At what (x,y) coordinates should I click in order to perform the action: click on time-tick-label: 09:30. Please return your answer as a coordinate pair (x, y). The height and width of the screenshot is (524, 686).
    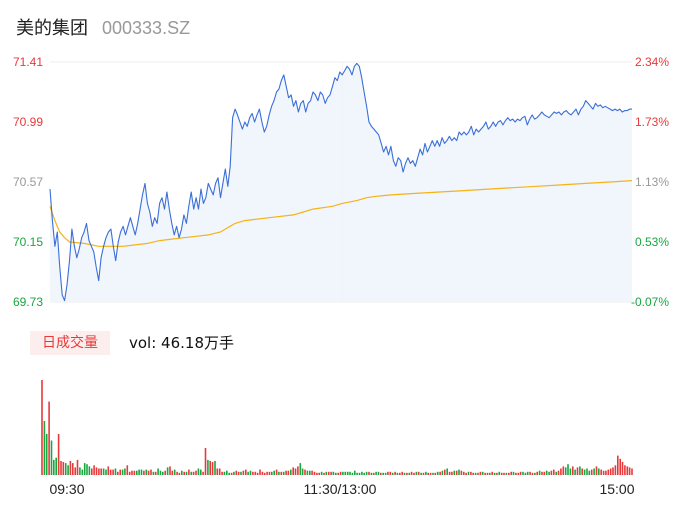
    Looking at the image, I should click on (66, 489).